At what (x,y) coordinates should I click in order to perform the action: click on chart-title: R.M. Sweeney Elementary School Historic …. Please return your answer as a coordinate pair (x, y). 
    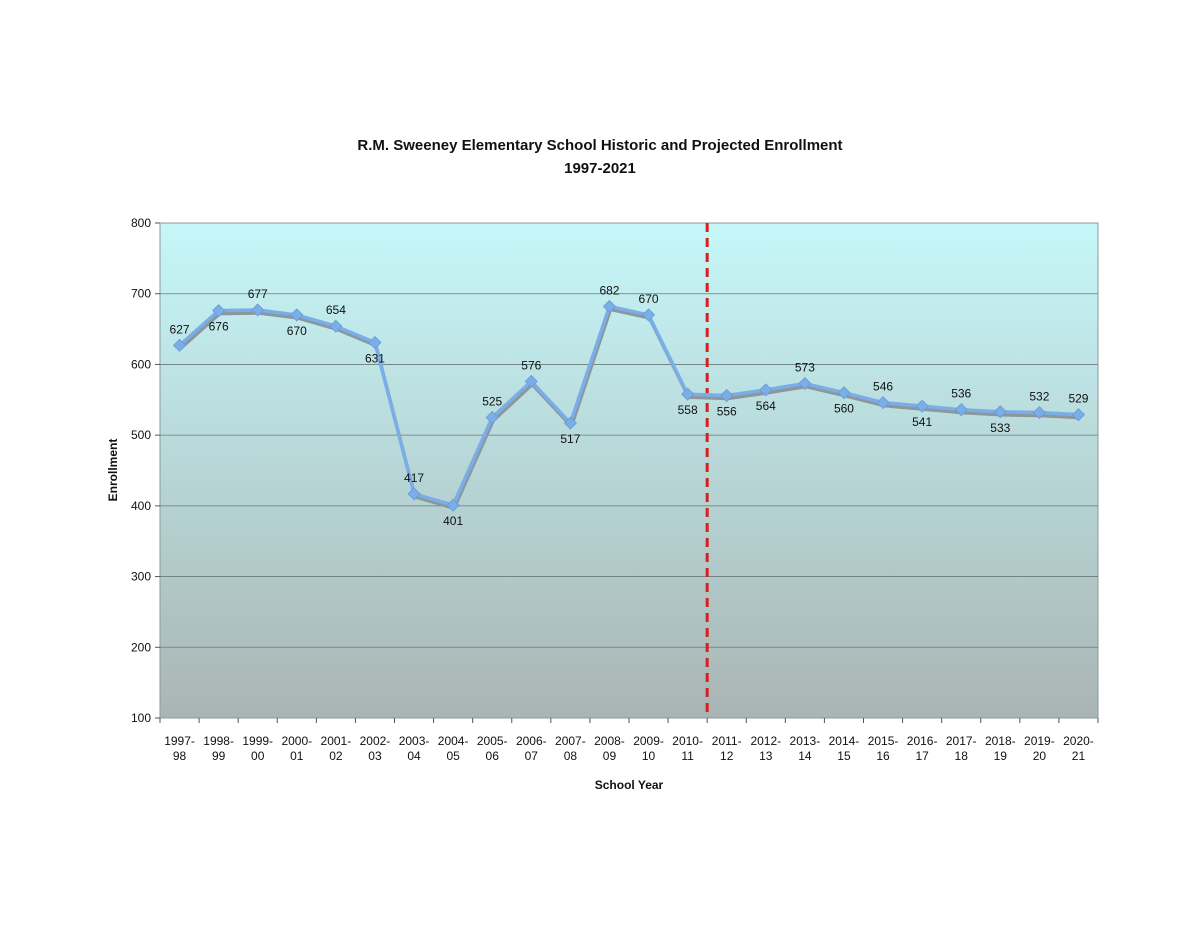
    Looking at the image, I should click on (599, 145).